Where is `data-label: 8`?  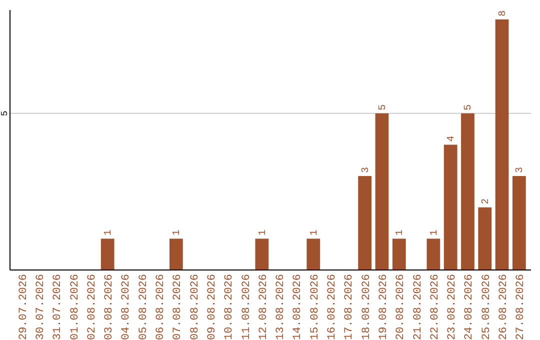 data-label: 8 is located at coordinates (504, 13).